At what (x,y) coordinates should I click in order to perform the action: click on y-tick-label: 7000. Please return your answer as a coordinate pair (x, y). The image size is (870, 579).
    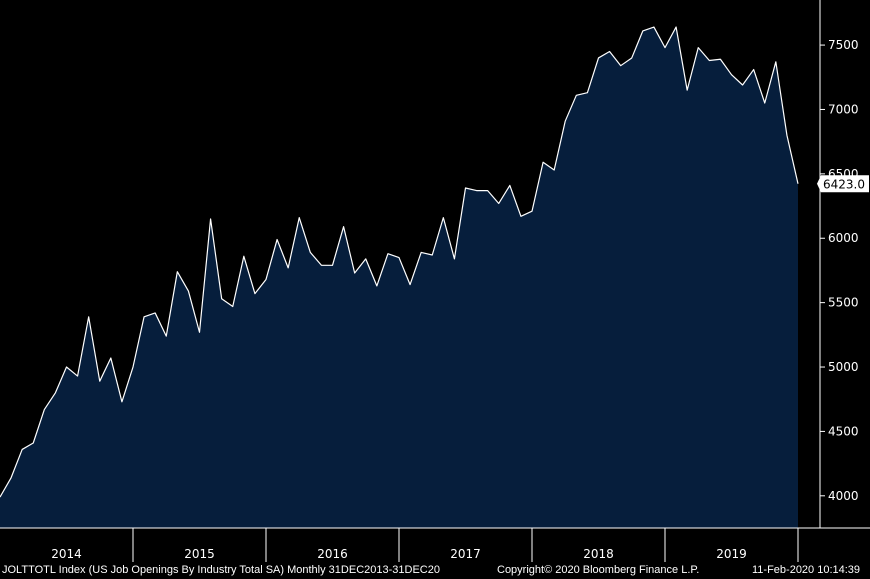
    Looking at the image, I should click on (843, 109).